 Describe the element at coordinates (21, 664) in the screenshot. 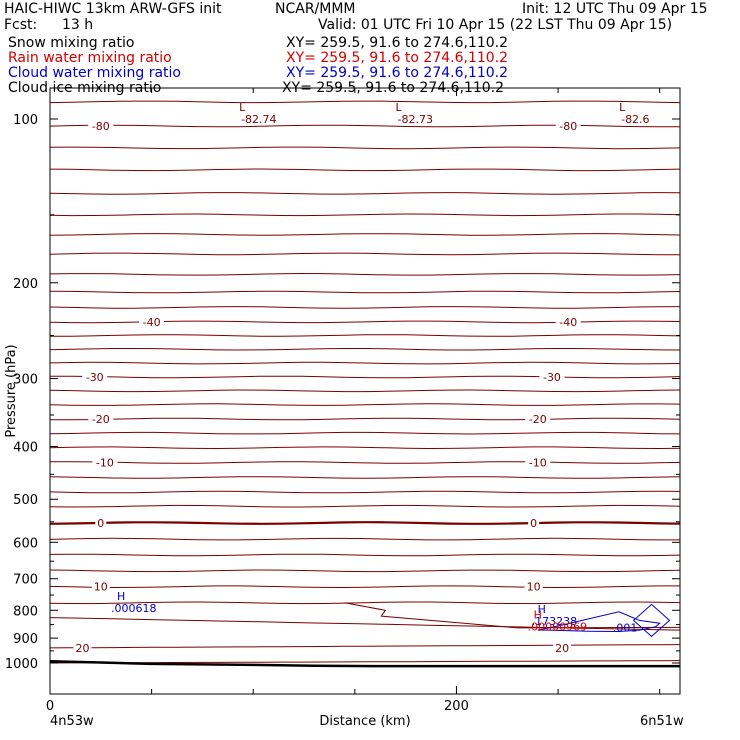

I see `y-tick-label: 1000` at that location.